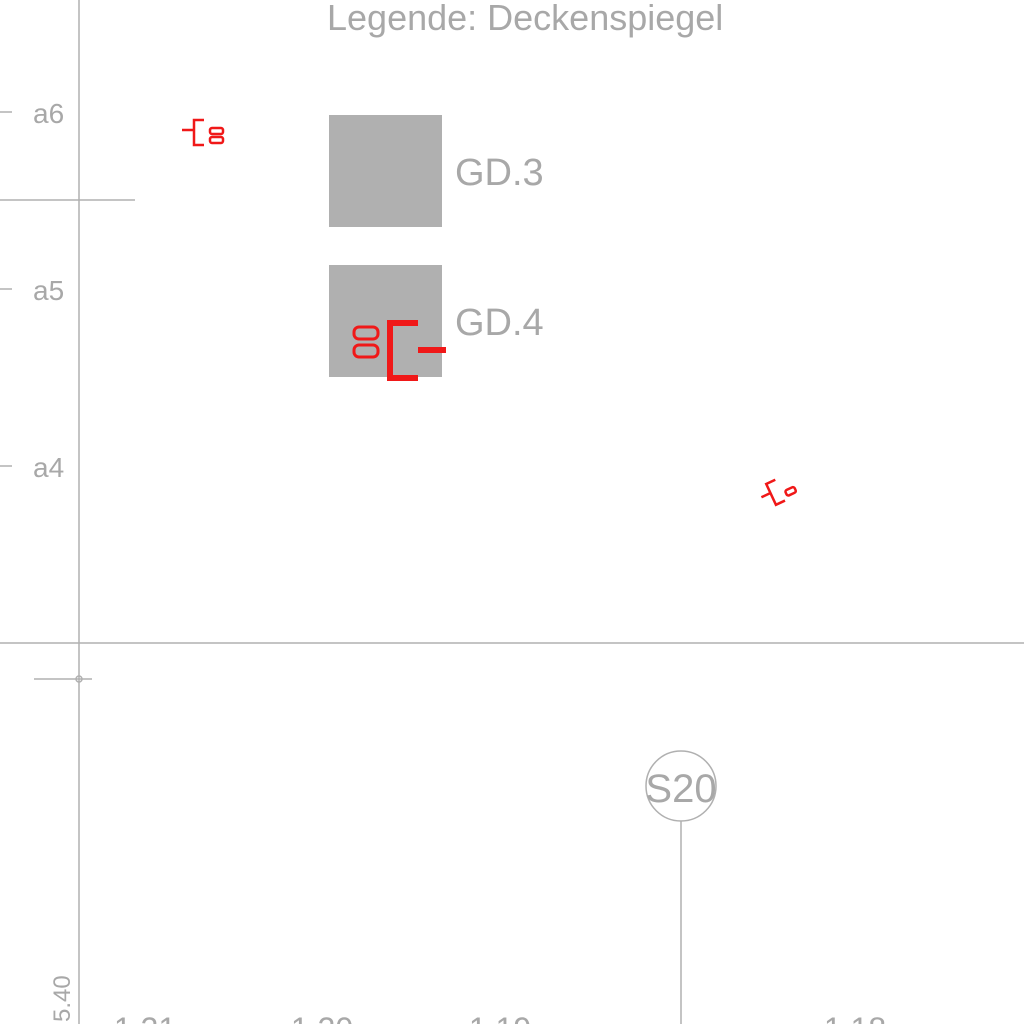  I want to click on axis-label: a4, so click(48, 467).